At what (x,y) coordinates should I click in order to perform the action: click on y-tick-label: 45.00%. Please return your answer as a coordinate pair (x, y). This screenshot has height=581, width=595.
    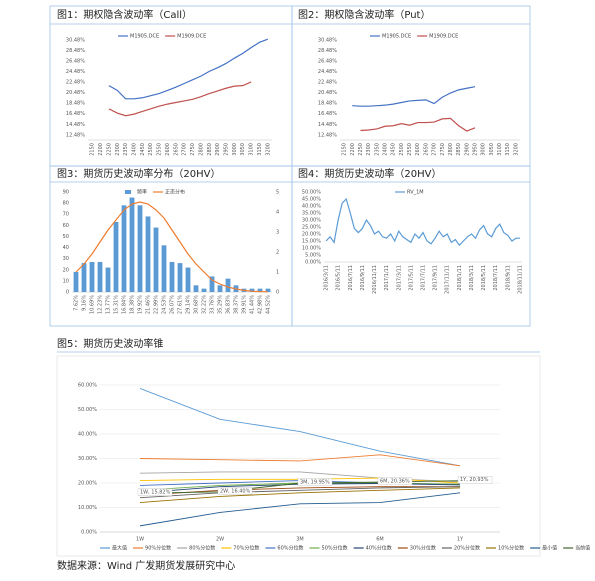
    Looking at the image, I should click on (311, 200).